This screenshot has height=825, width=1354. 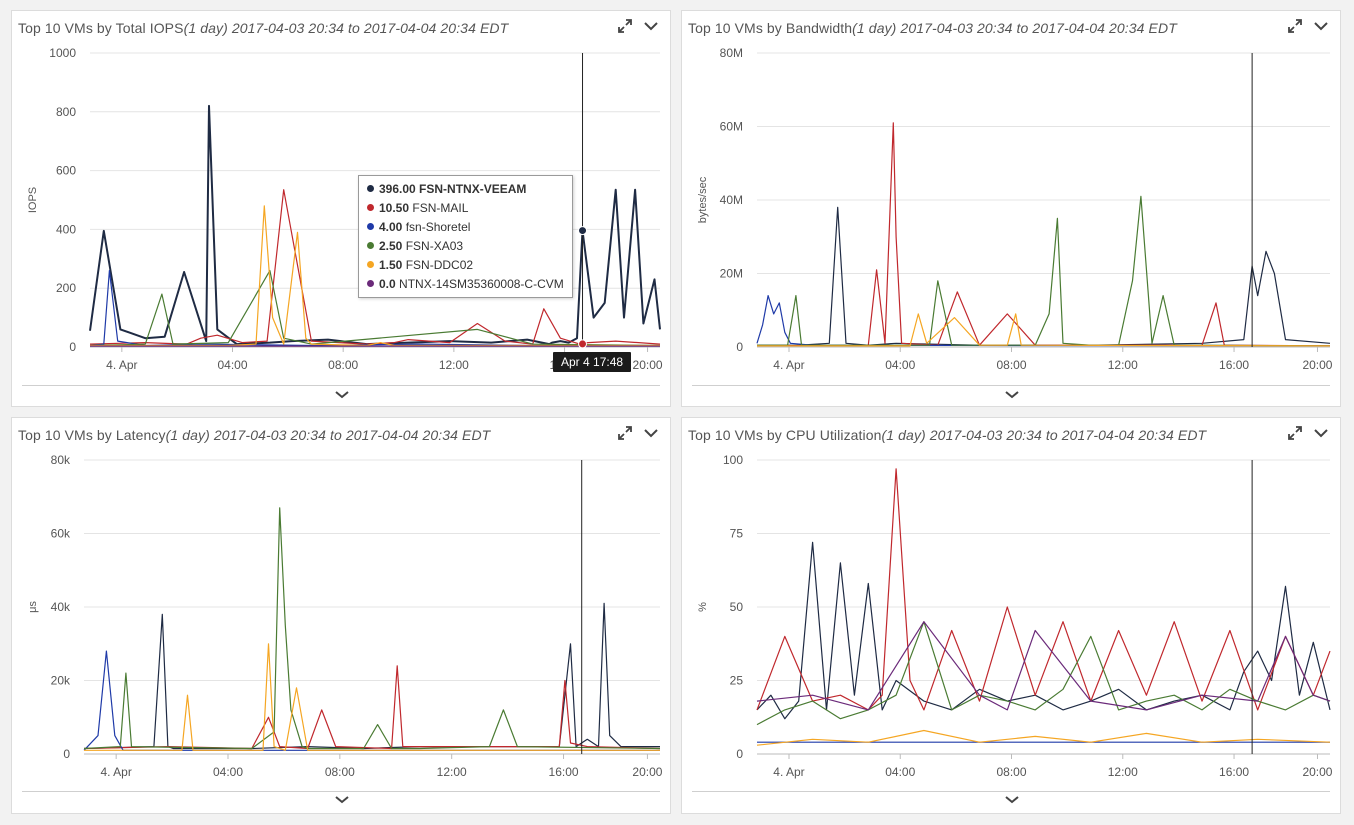 I want to click on y-tick-label: 50, so click(x=737, y=607).